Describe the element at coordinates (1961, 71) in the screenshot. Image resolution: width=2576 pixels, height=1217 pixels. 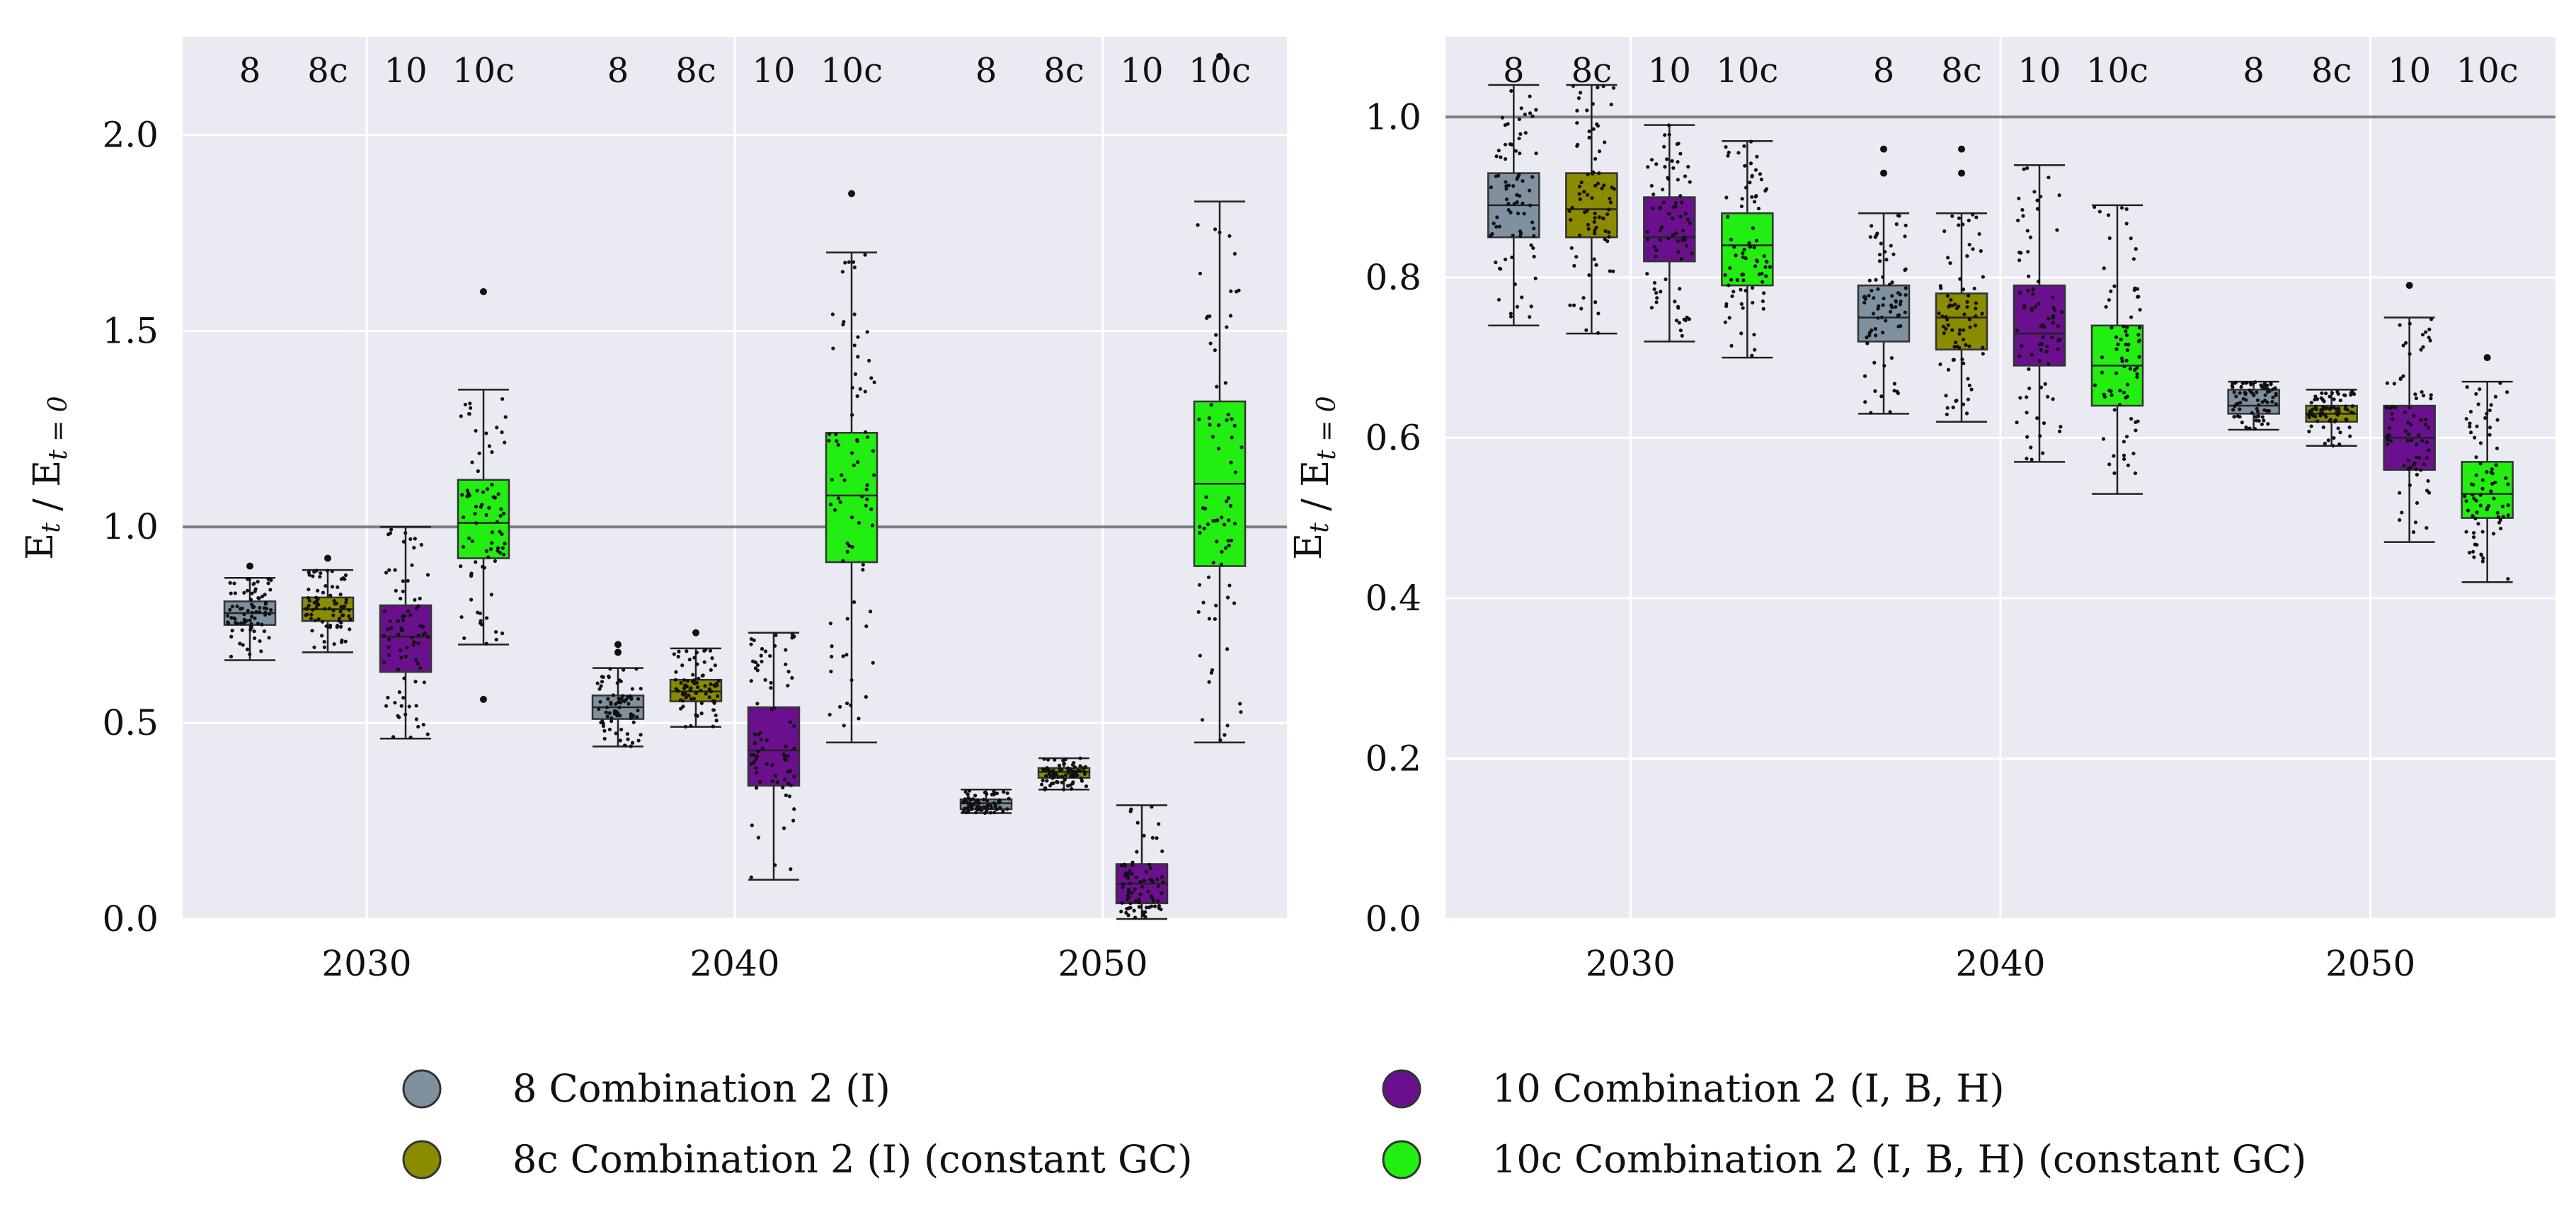
I see `group-label: 8c` at that location.